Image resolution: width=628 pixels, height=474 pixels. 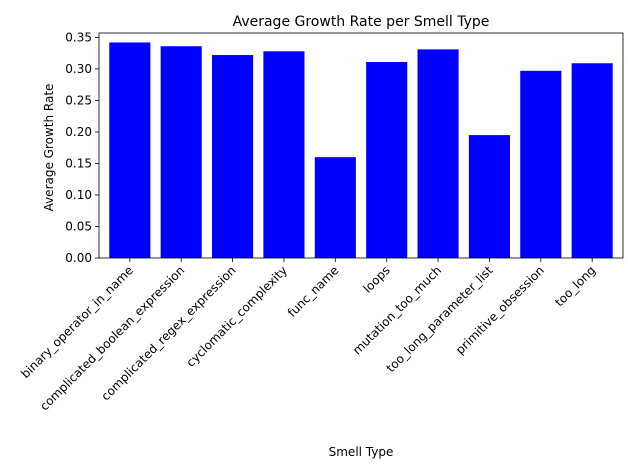 What do you see at coordinates (284, 154) in the screenshot?
I see `bar-cyclomatic-complexity` at bounding box center [284, 154].